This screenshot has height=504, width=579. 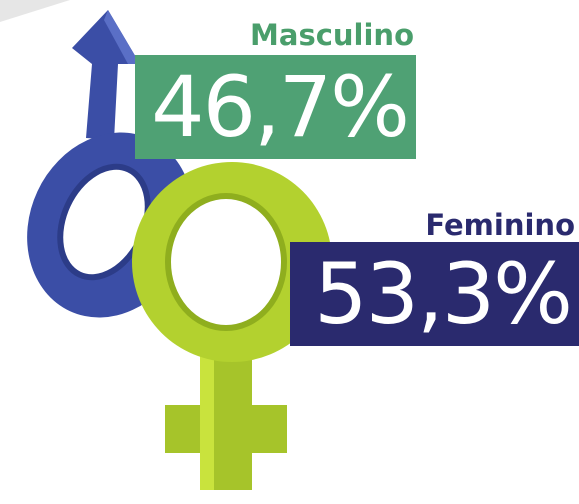 What do you see at coordinates (35, 11) in the screenshot?
I see `corner` at bounding box center [35, 11].